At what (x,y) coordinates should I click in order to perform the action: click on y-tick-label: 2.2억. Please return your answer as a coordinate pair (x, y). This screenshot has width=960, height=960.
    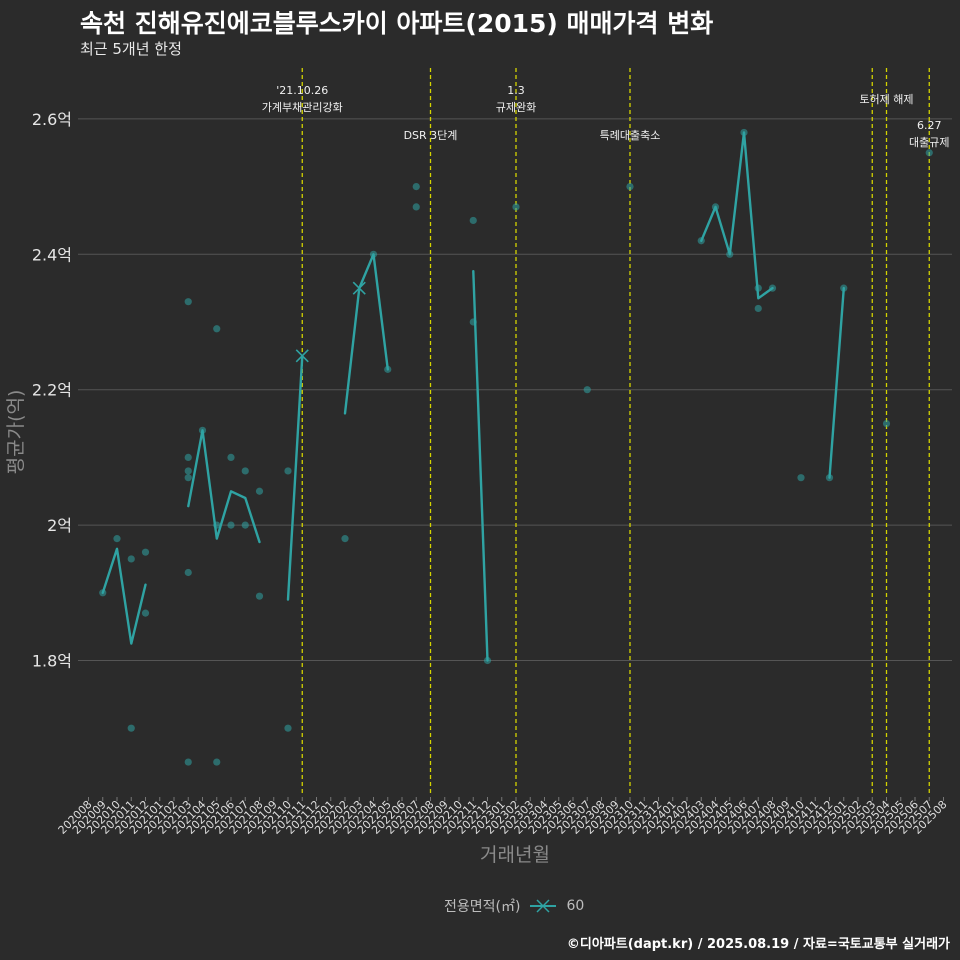
    Looking at the image, I should click on (52, 390).